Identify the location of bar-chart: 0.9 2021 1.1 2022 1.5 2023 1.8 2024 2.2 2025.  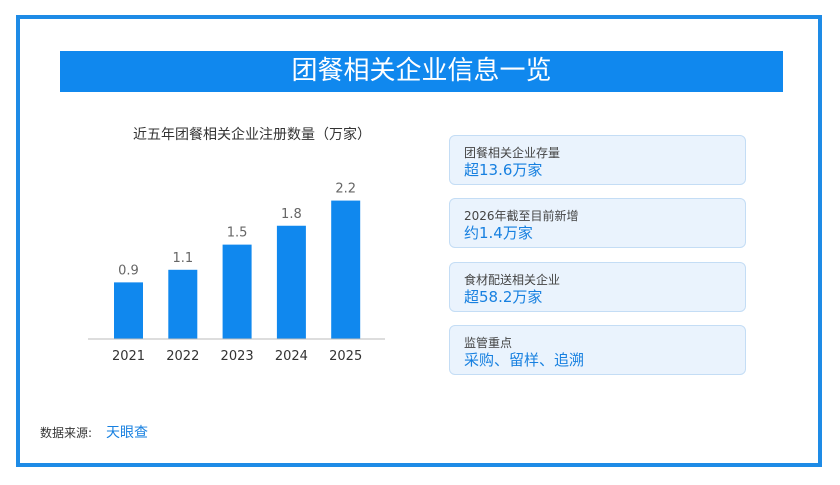
(236, 273).